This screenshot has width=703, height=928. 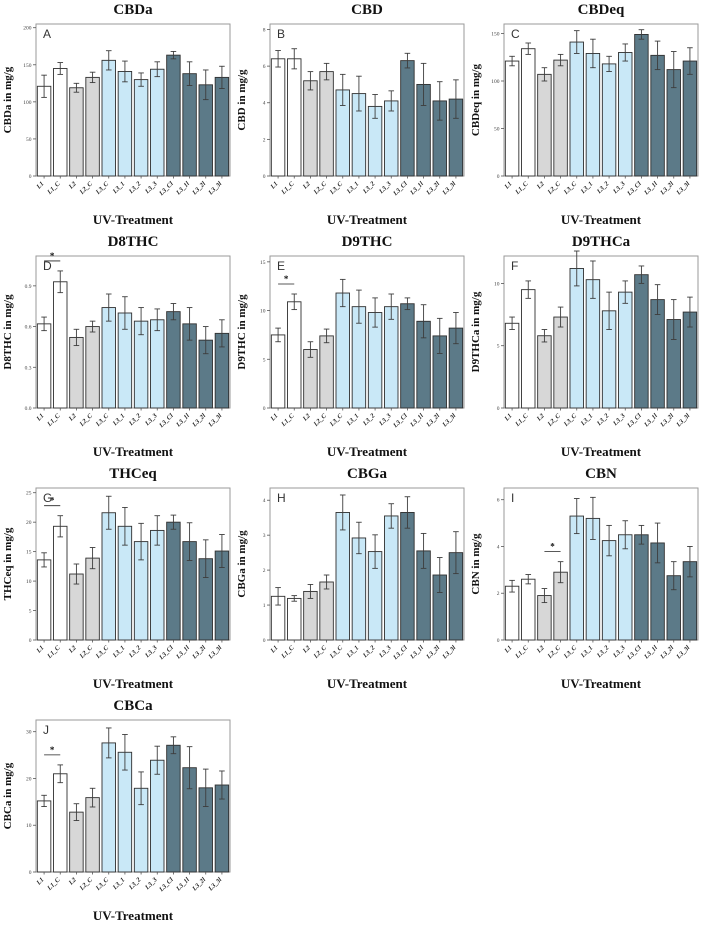 I want to click on y-axis-label: D9THC in mg/g, so click(x=242, y=332).